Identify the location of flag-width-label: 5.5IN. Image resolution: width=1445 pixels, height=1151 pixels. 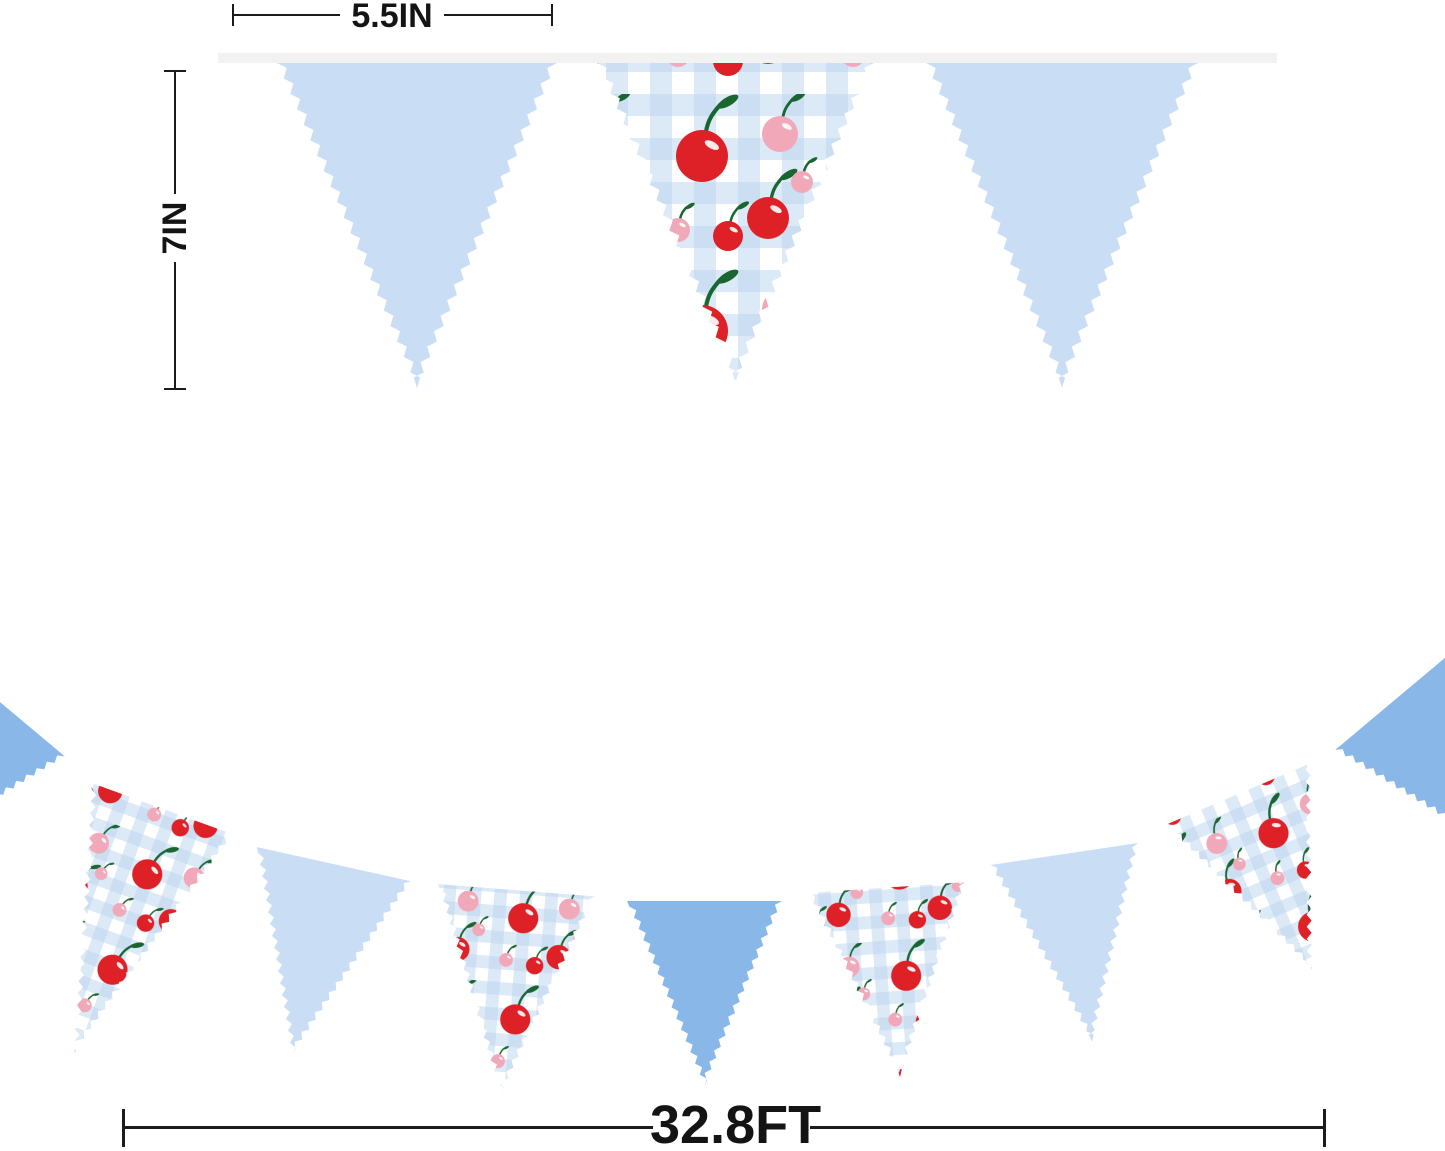
(392, 17).